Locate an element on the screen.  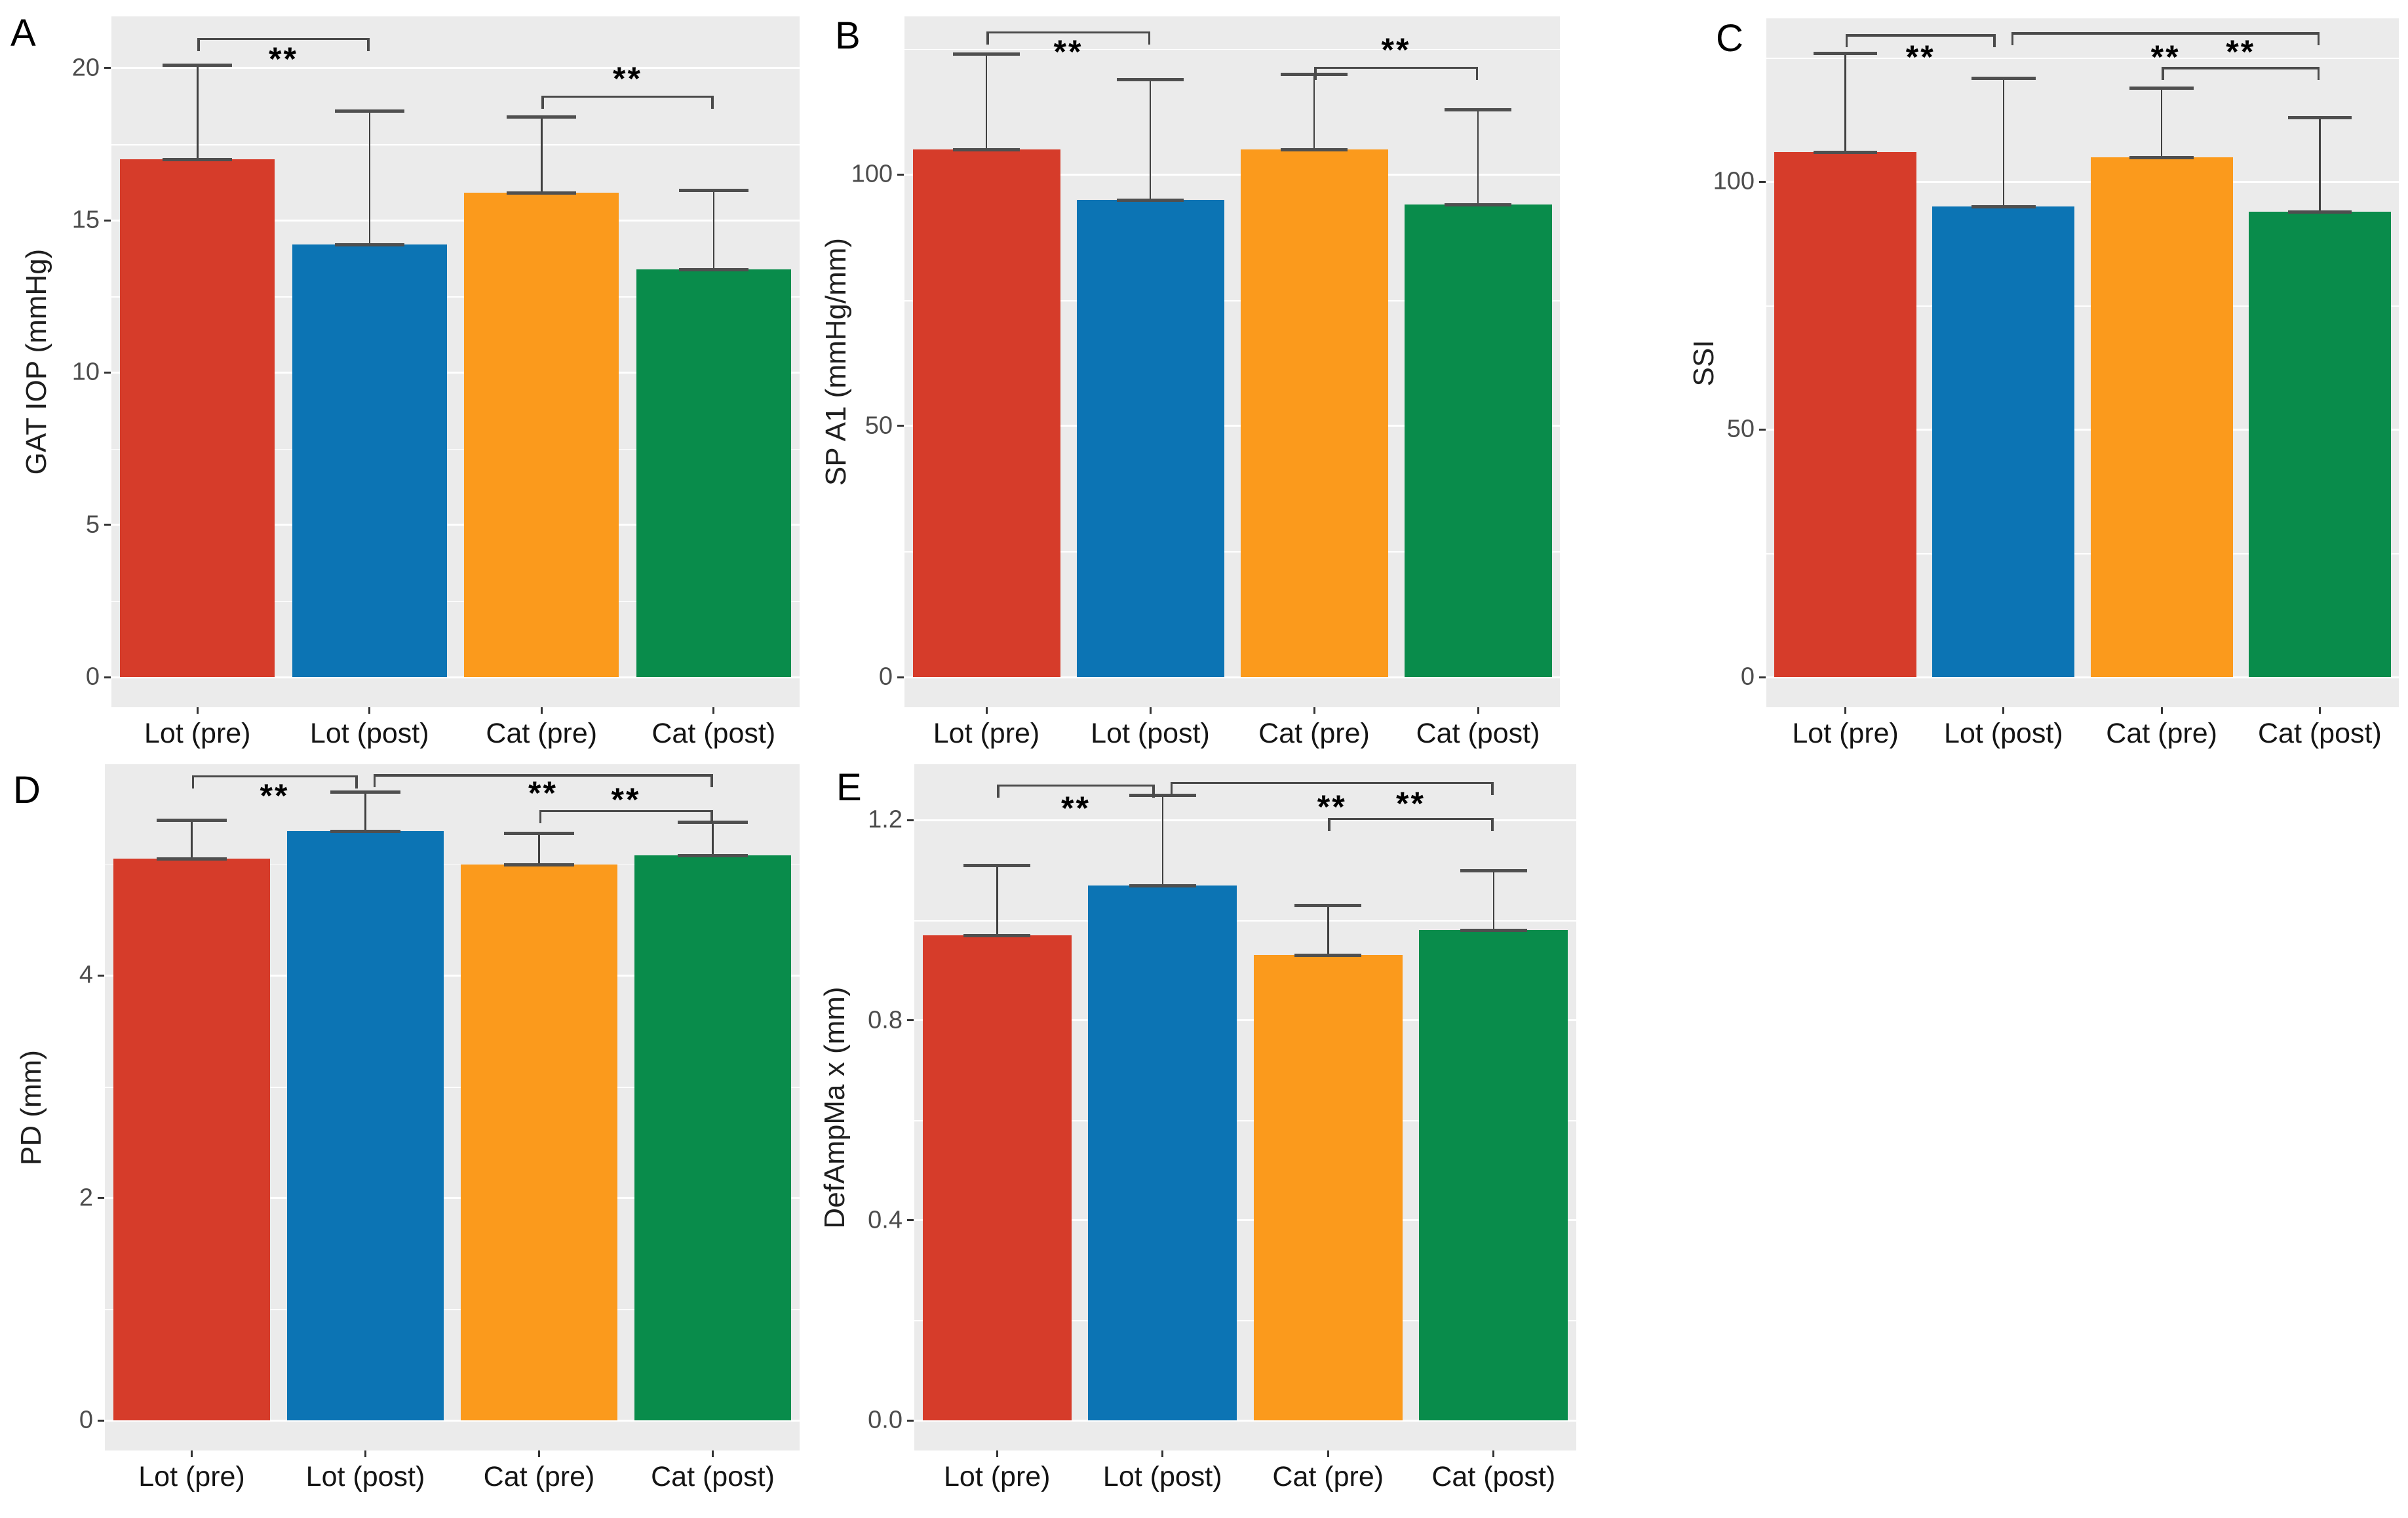
y-tick-label: 50 is located at coordinates (878, 426).